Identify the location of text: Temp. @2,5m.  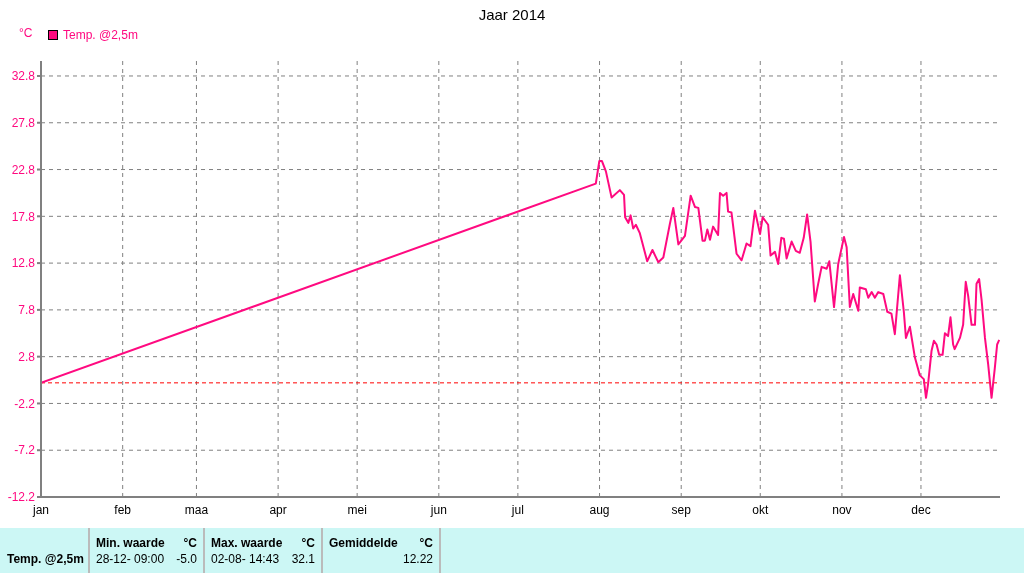
(45, 559).